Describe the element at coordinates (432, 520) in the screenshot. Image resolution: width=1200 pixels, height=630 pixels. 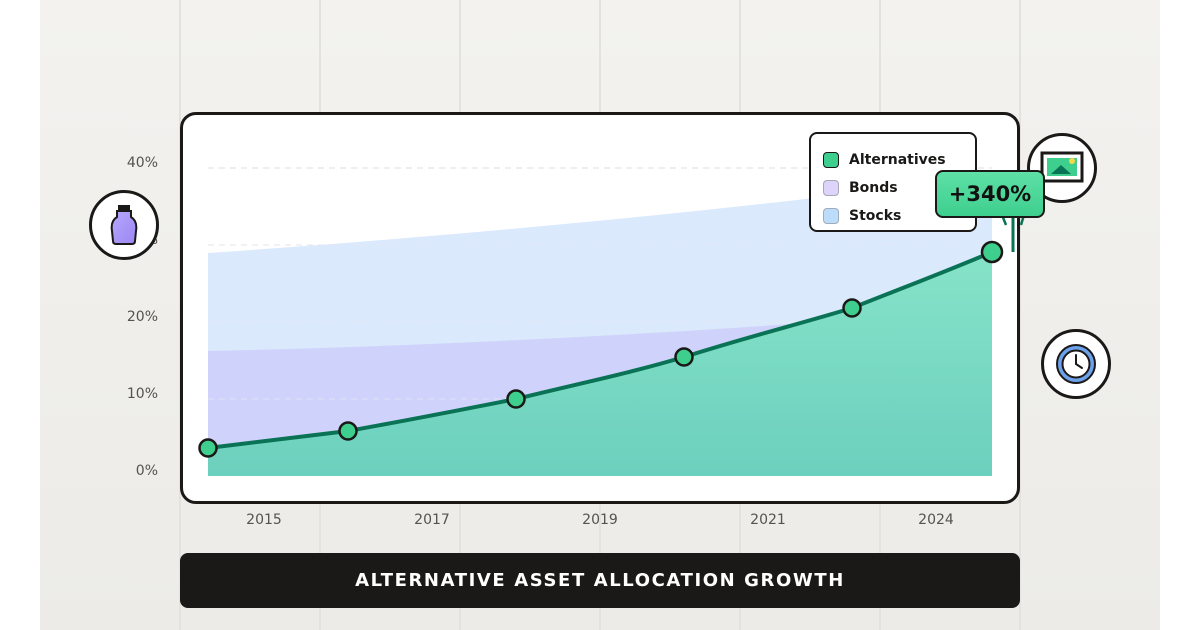
I see `x-tick-2017: 2017` at that location.